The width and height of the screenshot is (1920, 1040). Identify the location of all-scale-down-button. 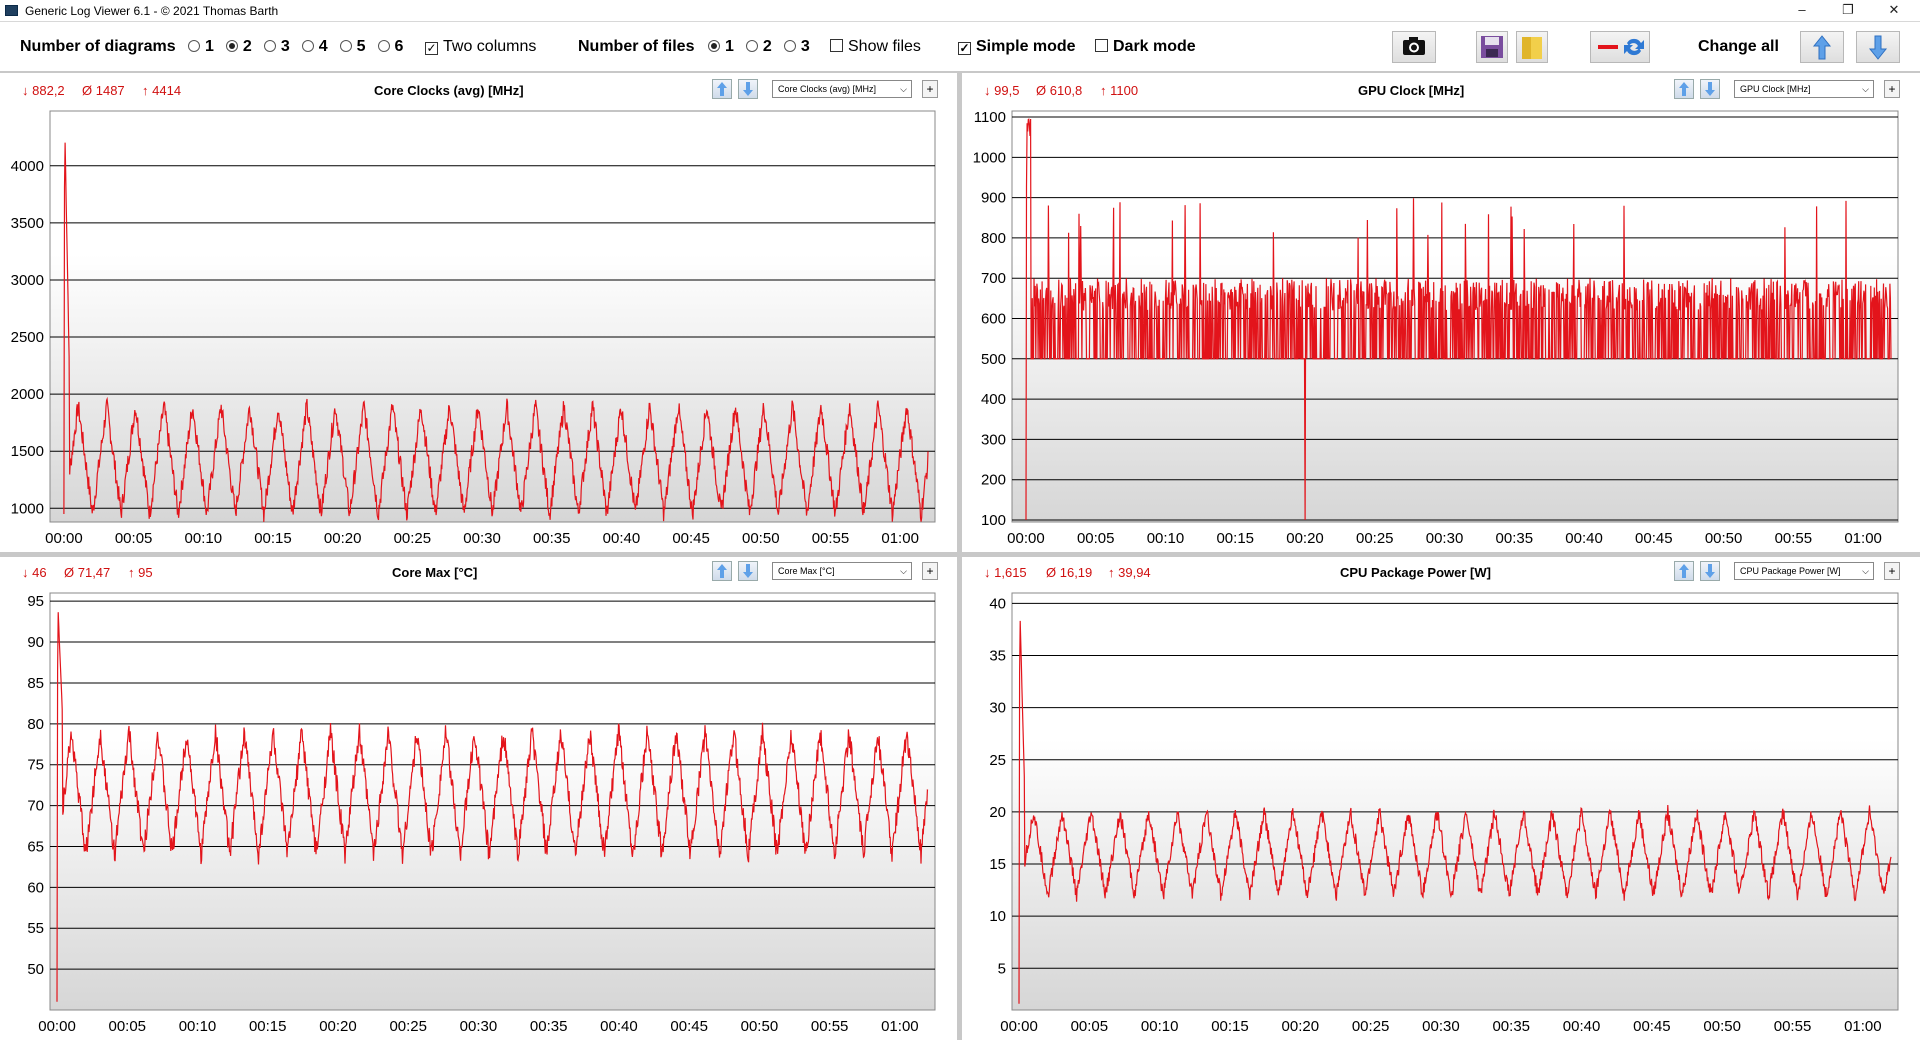
(1878, 47).